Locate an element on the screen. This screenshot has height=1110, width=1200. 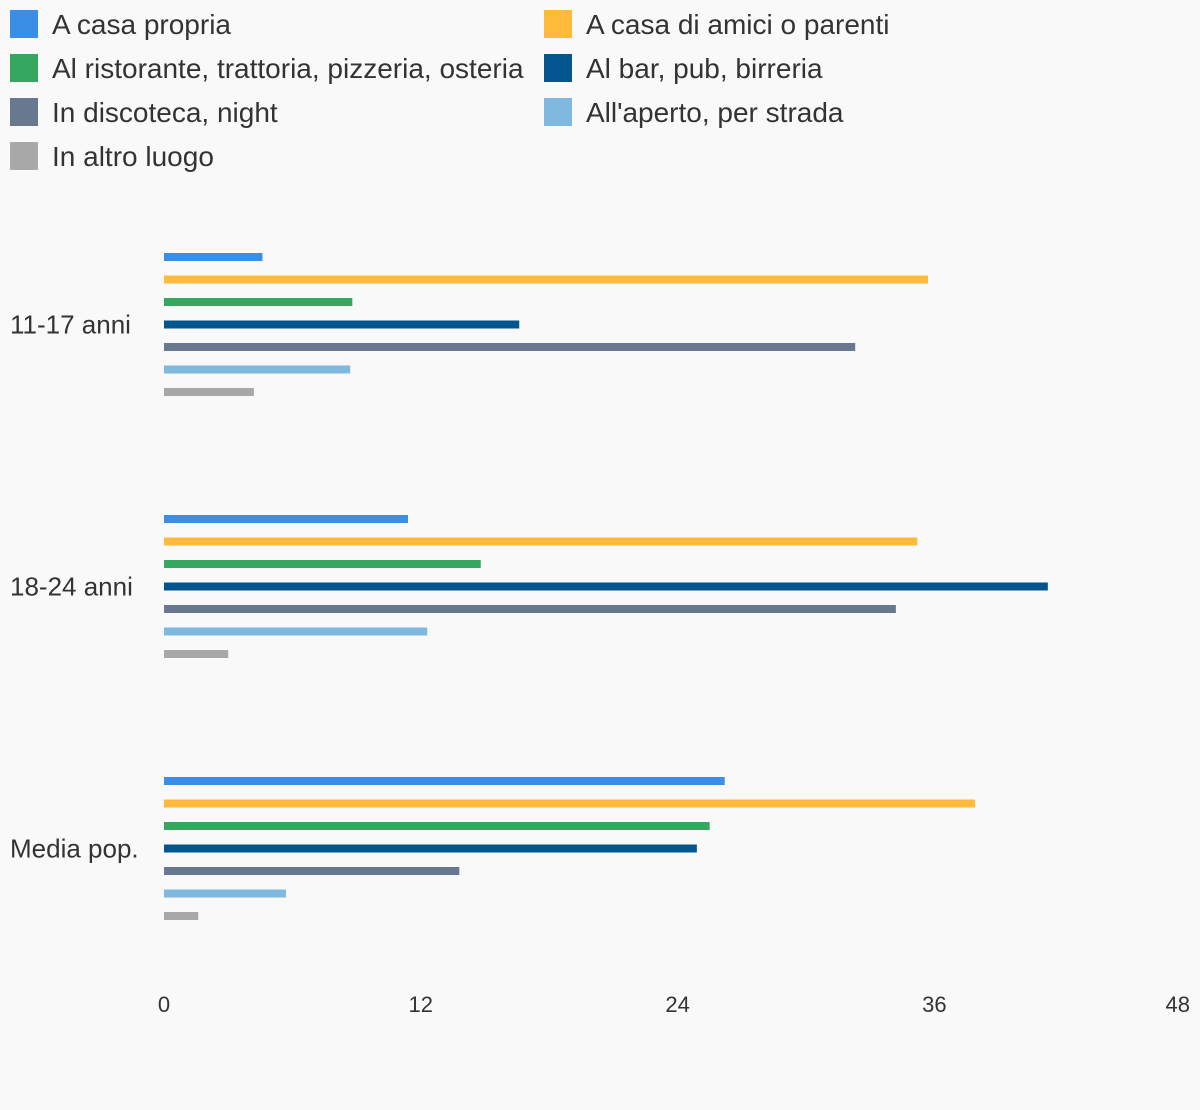
legend-label: A casa propria is located at coordinates (141, 24).